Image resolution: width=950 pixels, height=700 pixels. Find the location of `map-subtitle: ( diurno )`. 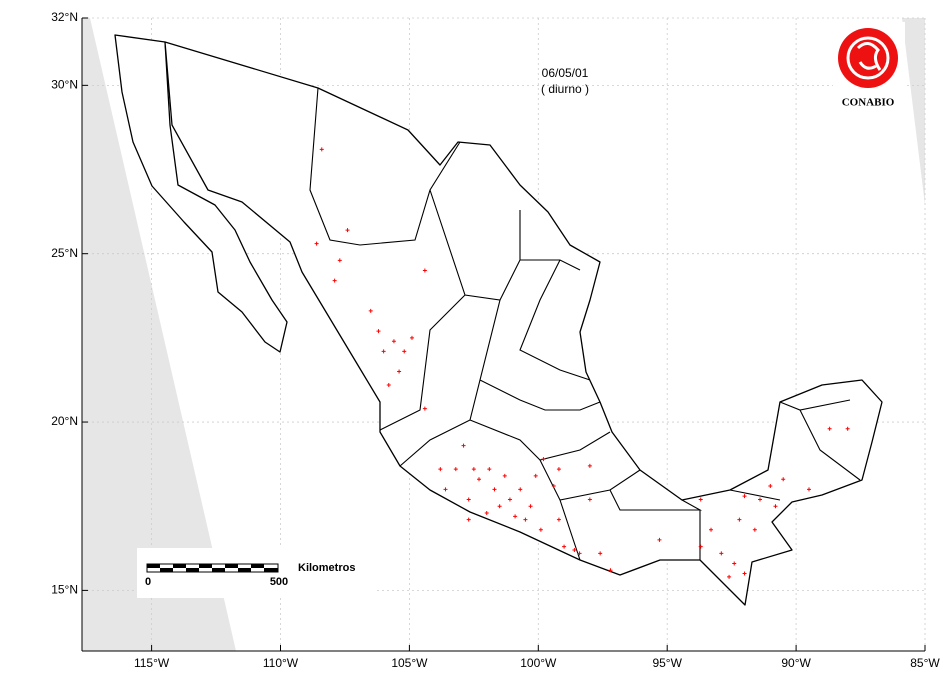

map-subtitle: ( diurno ) is located at coordinates (565, 89).